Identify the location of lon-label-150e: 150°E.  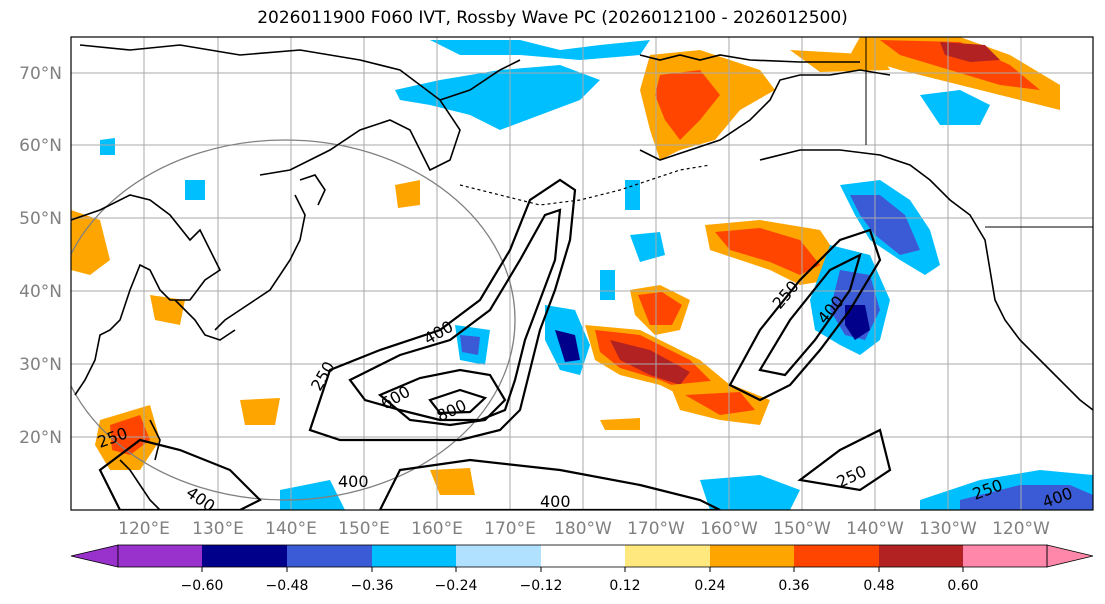
(364, 529).